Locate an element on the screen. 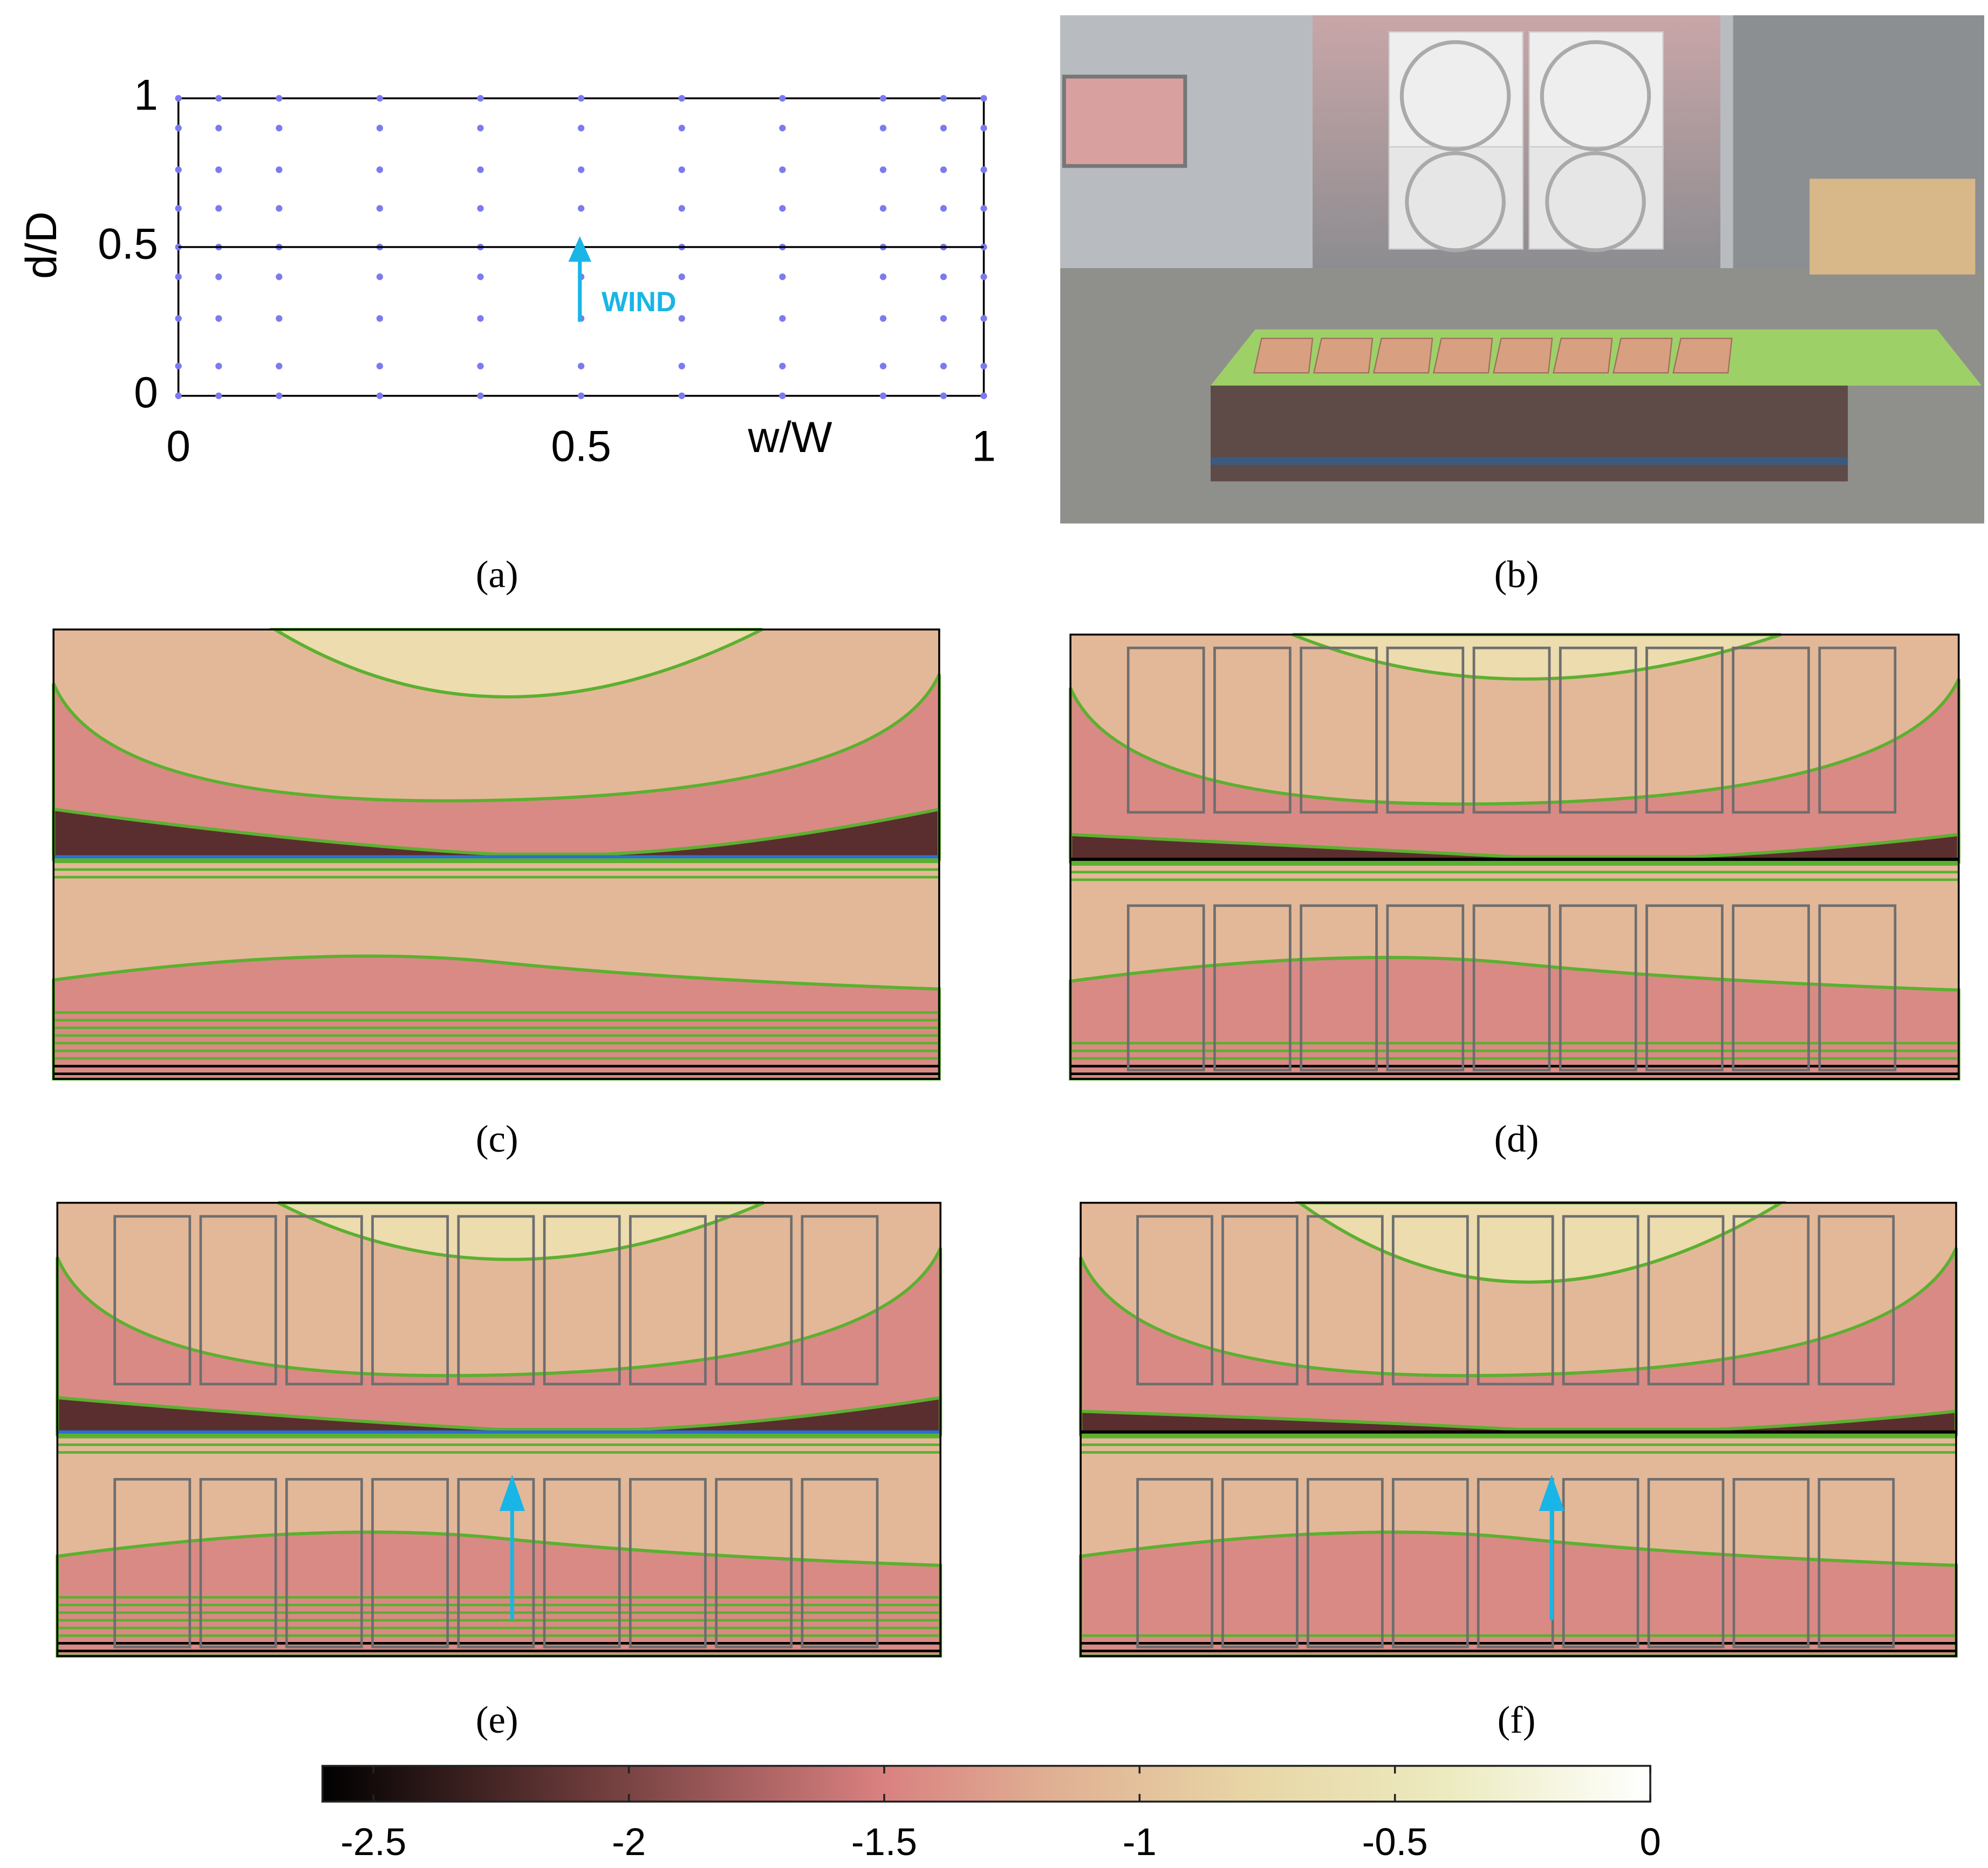  y-tick-label: 0 is located at coordinates (146, 392).